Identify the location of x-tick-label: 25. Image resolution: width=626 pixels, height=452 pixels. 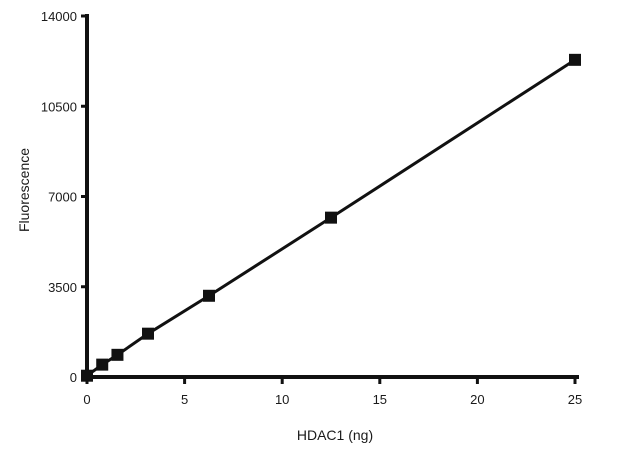
(575, 399).